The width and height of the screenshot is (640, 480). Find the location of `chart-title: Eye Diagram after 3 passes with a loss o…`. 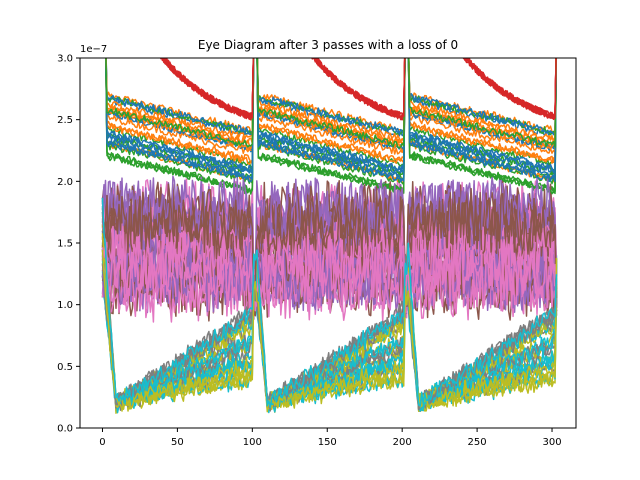

chart-title: Eye Diagram after 3 passes with a loss o… is located at coordinates (328, 45).